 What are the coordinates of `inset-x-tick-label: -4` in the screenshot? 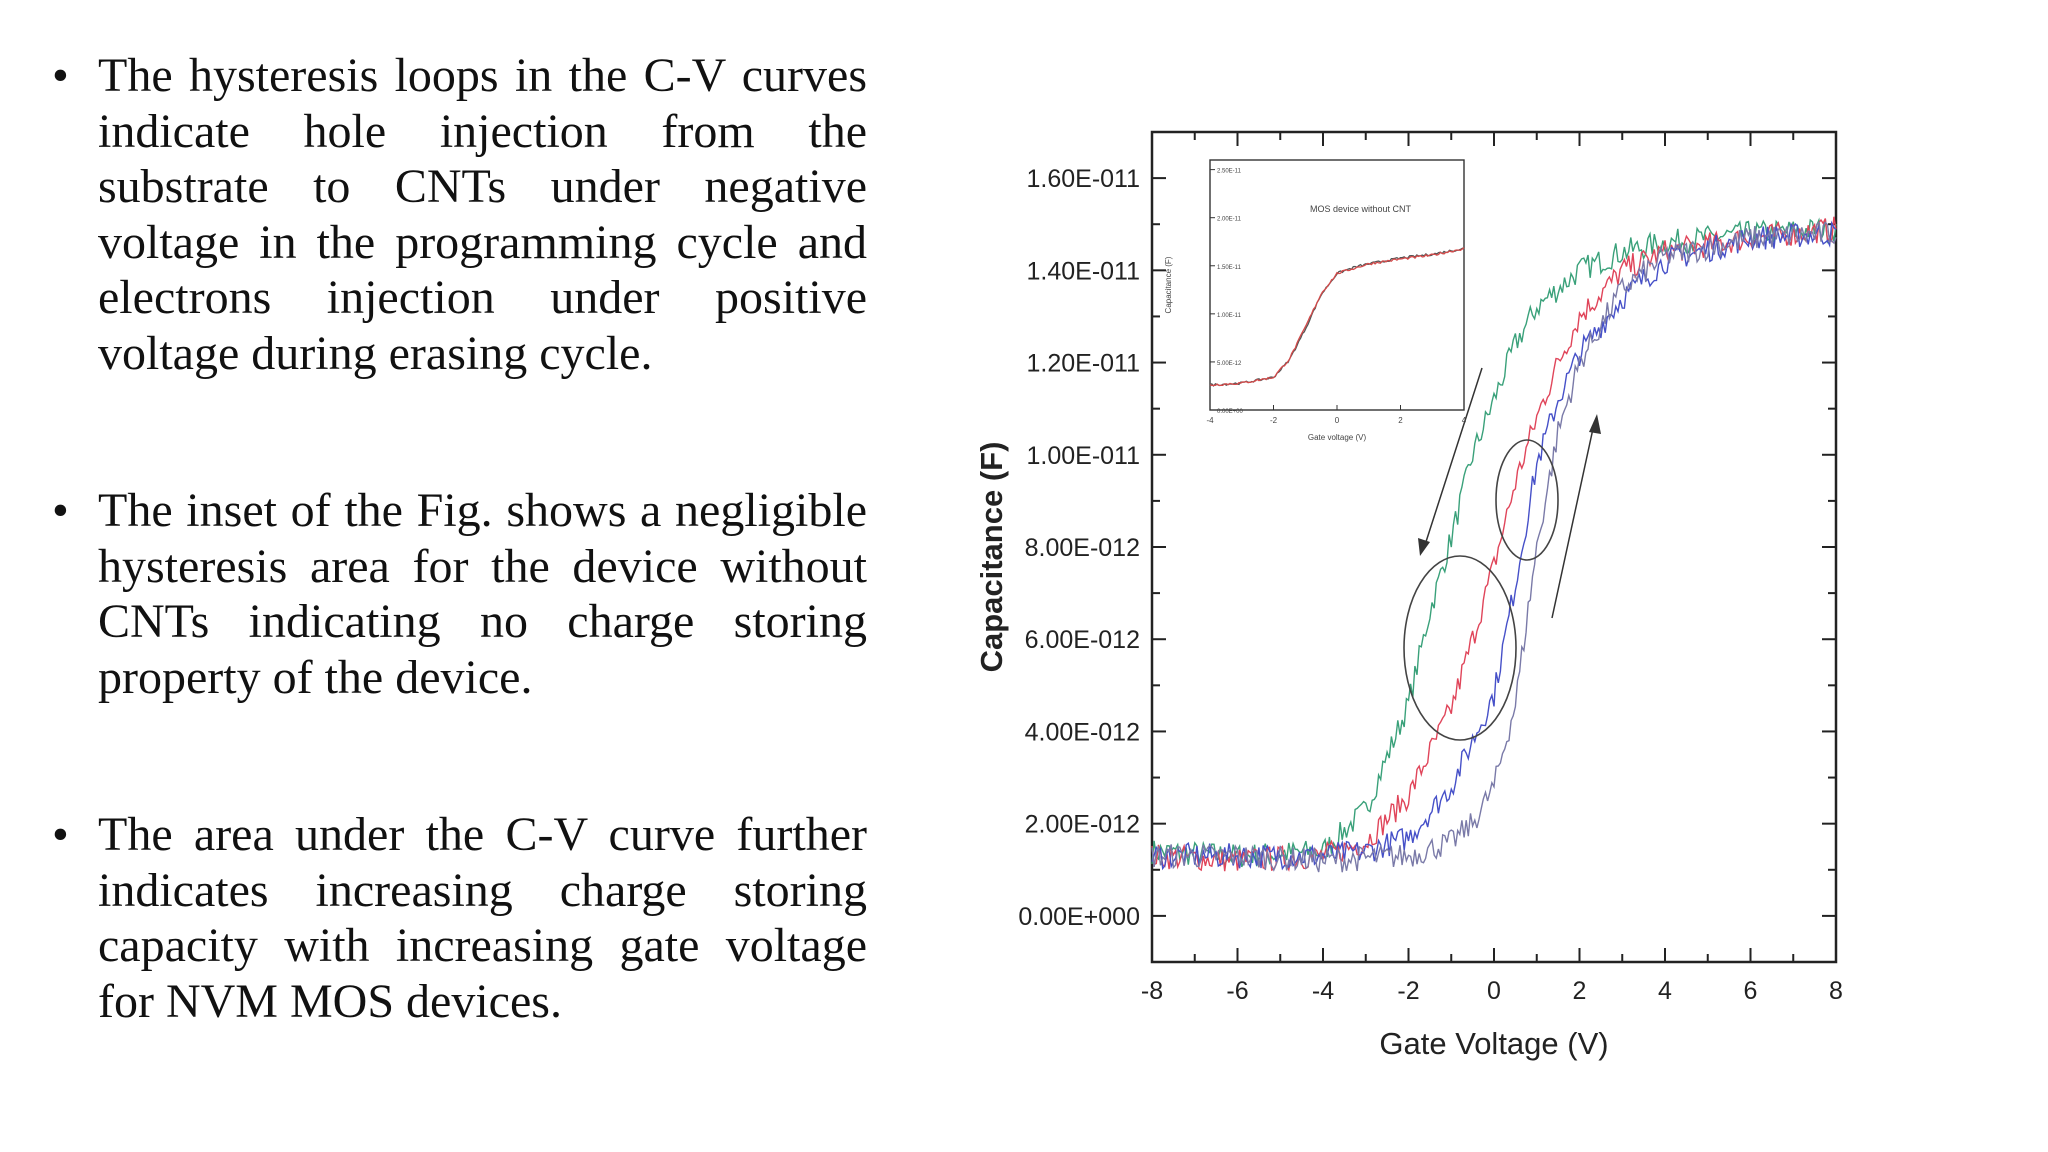 It's located at (1210, 420).